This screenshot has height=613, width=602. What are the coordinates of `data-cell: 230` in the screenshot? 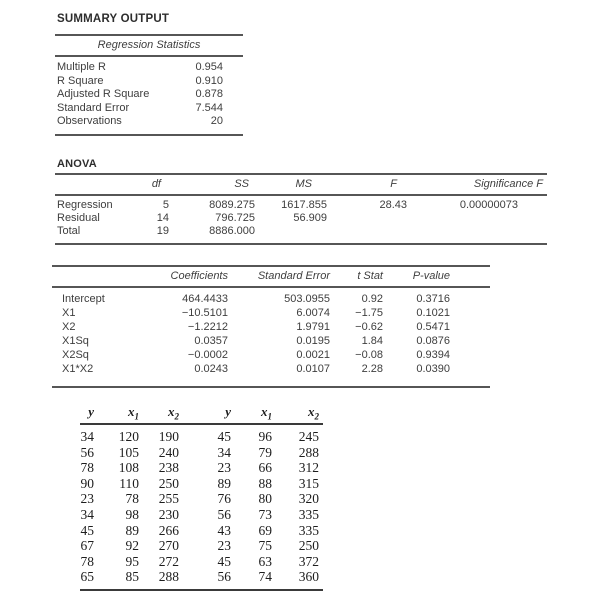 It's located at (168, 514).